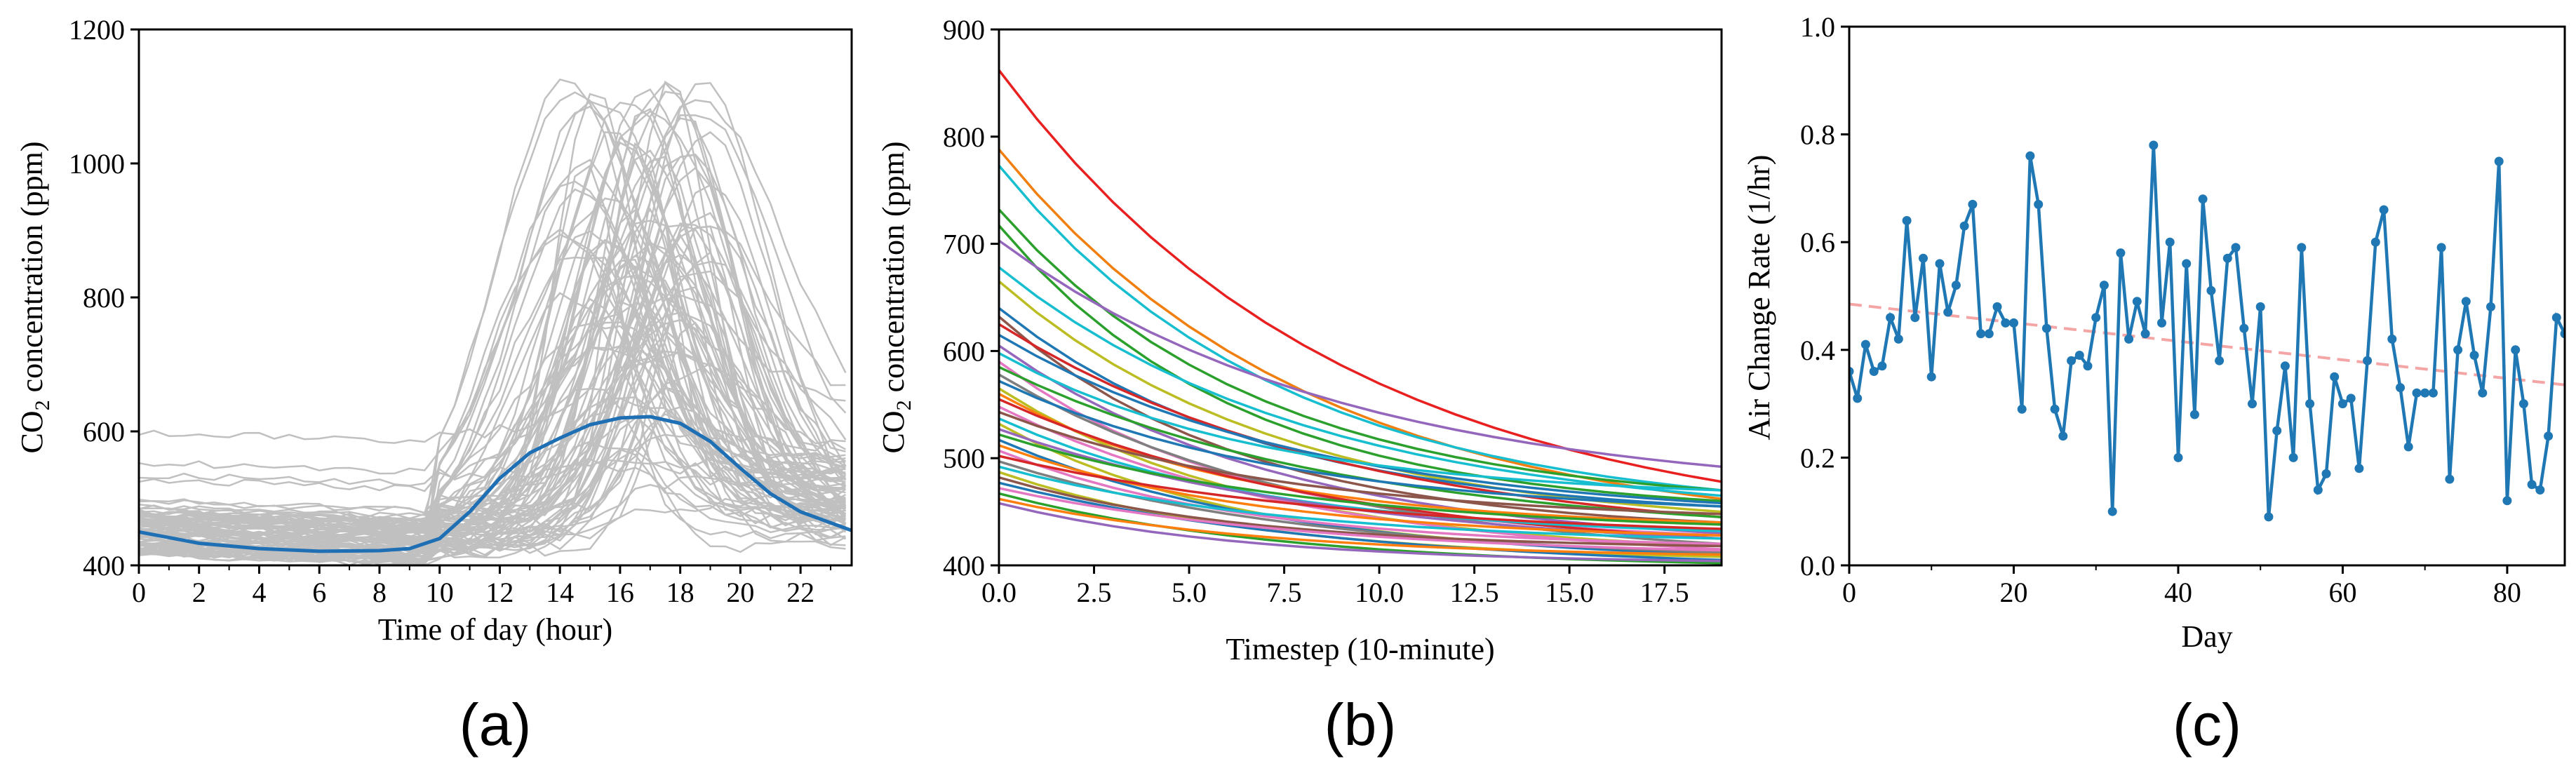 The image size is (2576, 780). What do you see at coordinates (1335, 586) in the screenshot?
I see `b-x-ticks: 0.0 2.5 5.0 7.5 10.0 12.5 15.0 17.5` at bounding box center [1335, 586].